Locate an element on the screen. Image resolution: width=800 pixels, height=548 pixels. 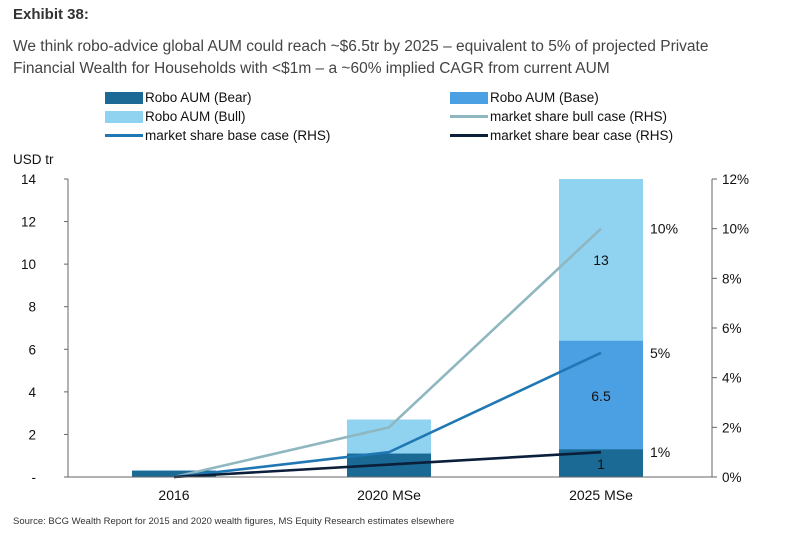
legend-swatch-base is located at coordinates (469, 97).